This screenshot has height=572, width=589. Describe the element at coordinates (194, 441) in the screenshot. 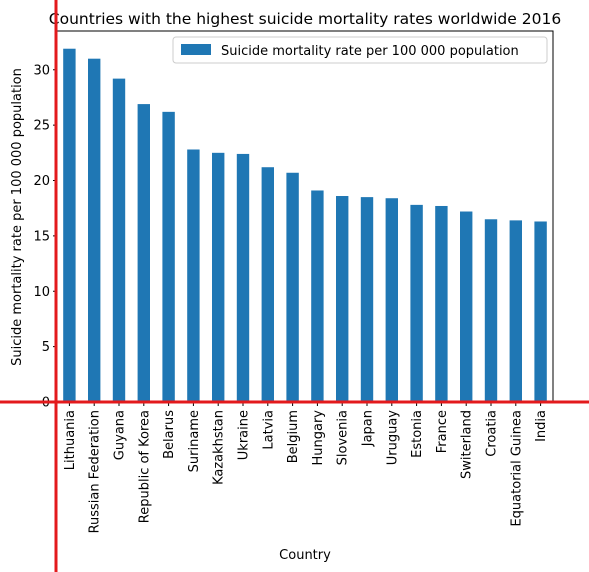

I see `x-tick-label: Suriname` at that location.